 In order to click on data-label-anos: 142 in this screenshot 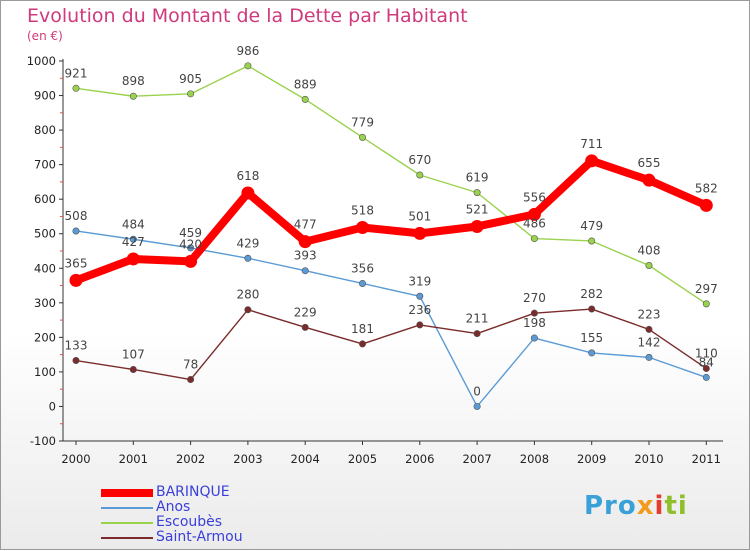, I will do `click(649, 342)`.